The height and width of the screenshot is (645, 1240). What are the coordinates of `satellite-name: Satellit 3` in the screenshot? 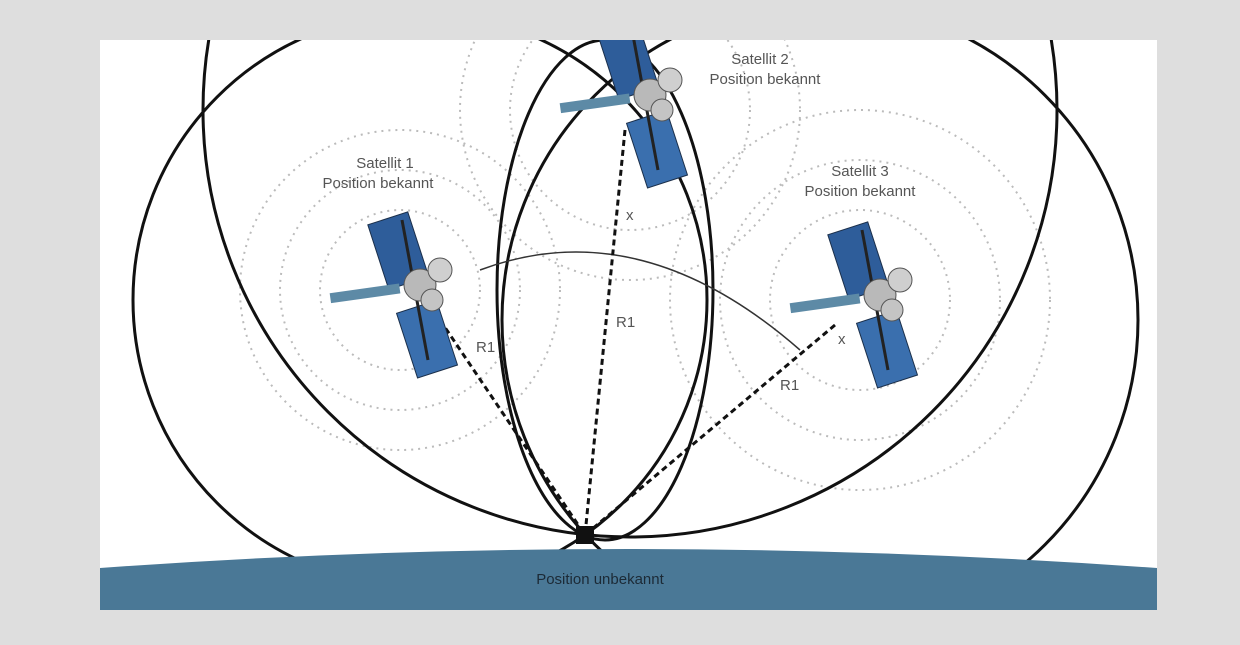 It's located at (860, 171).